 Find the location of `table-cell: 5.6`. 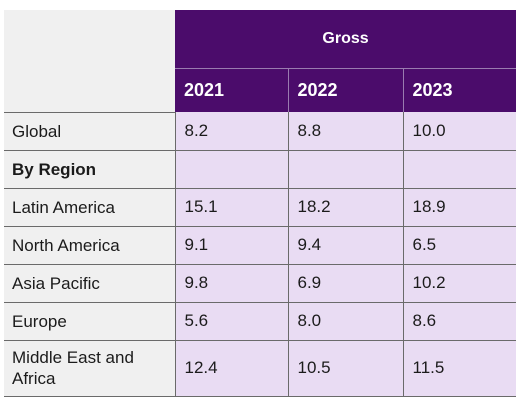

table-cell: 5.6 is located at coordinates (231, 321).